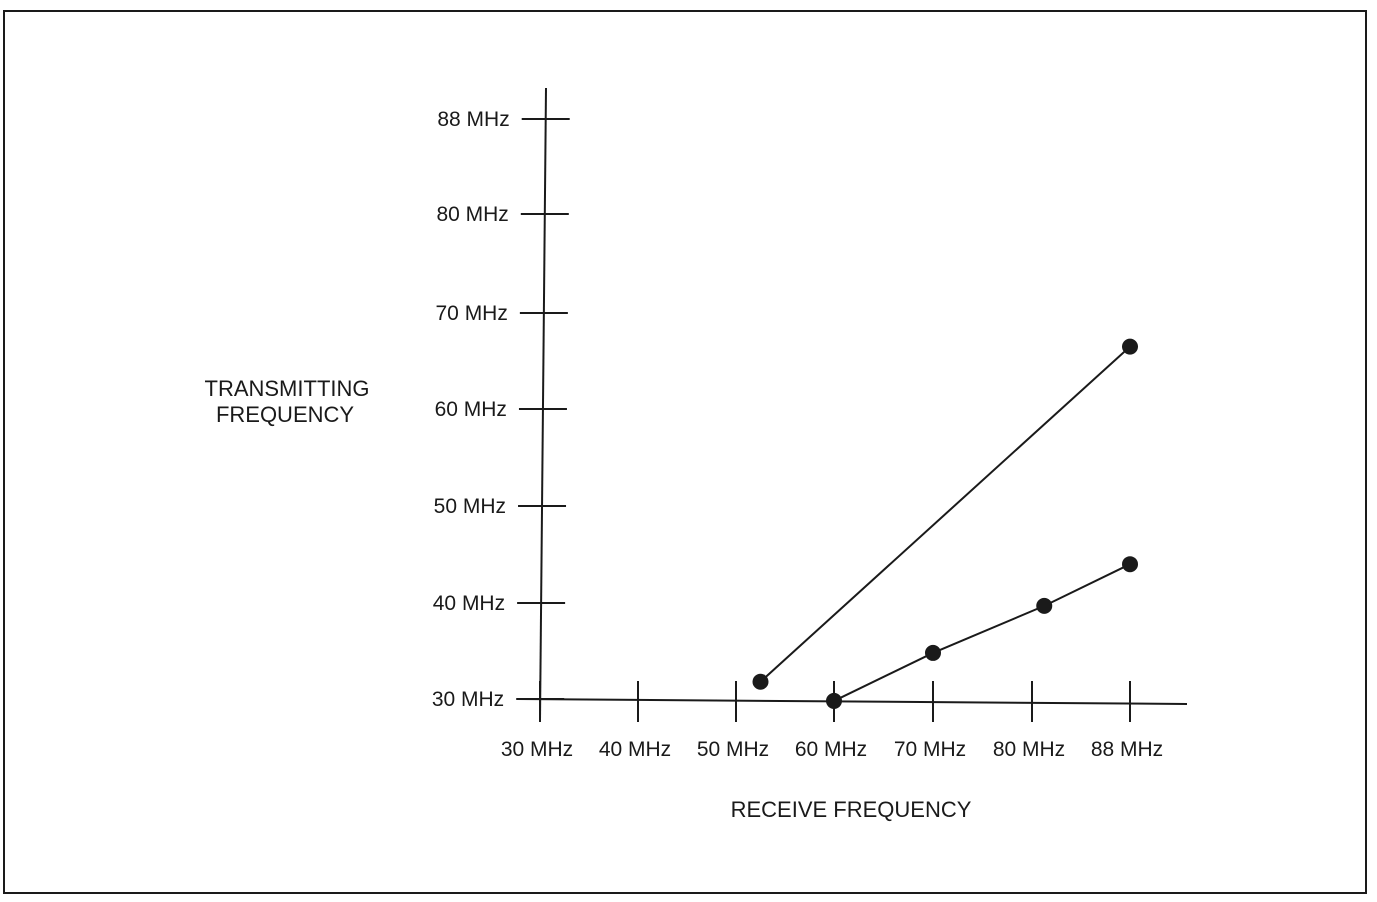 The width and height of the screenshot is (1377, 902). What do you see at coordinates (851, 809) in the screenshot?
I see `x-axis-title: RECEIVE FREQUENCY` at bounding box center [851, 809].